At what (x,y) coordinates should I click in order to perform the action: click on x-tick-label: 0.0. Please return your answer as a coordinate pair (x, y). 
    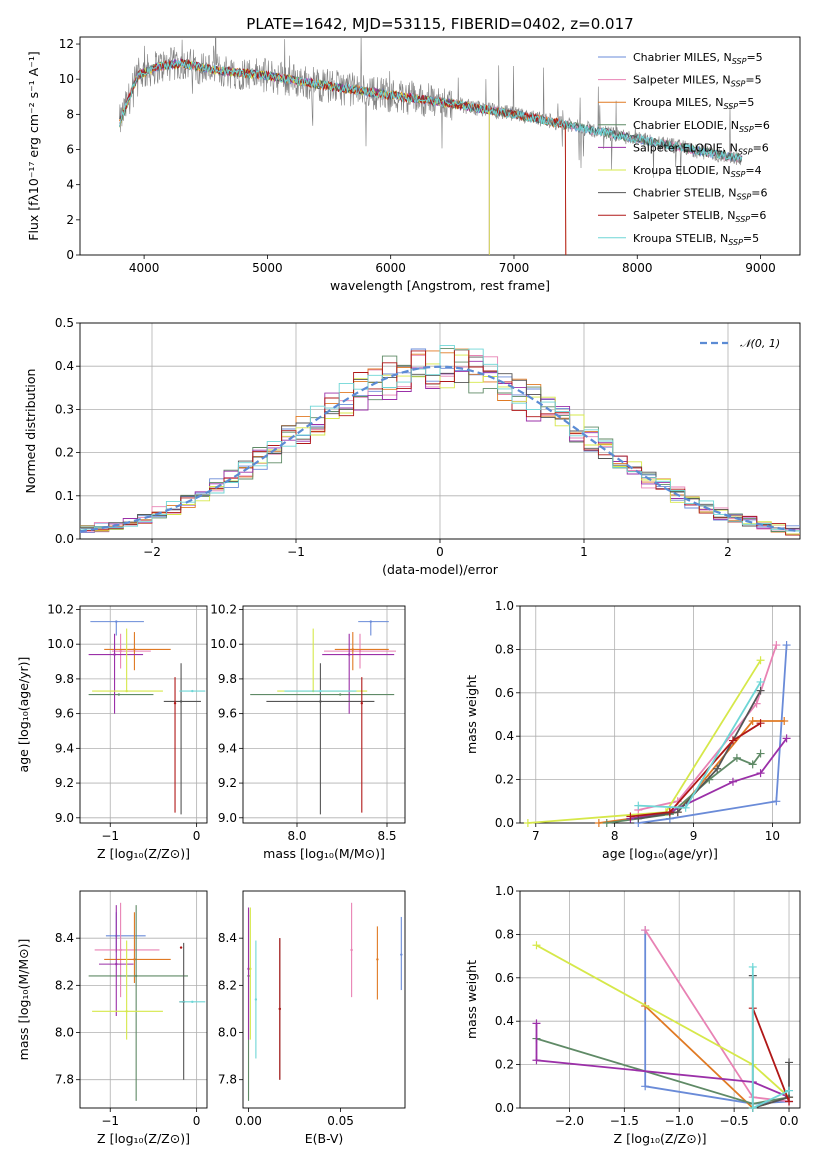
    Looking at the image, I should click on (788, 1121).